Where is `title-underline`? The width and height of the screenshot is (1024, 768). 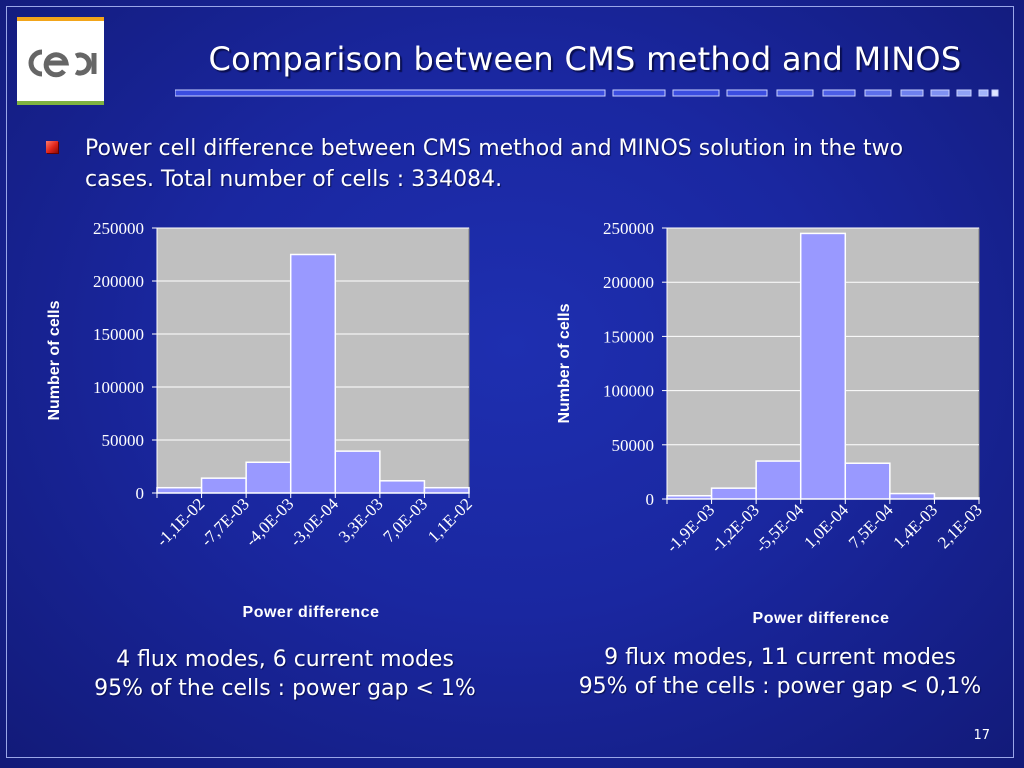 title-underline is located at coordinates (587, 93).